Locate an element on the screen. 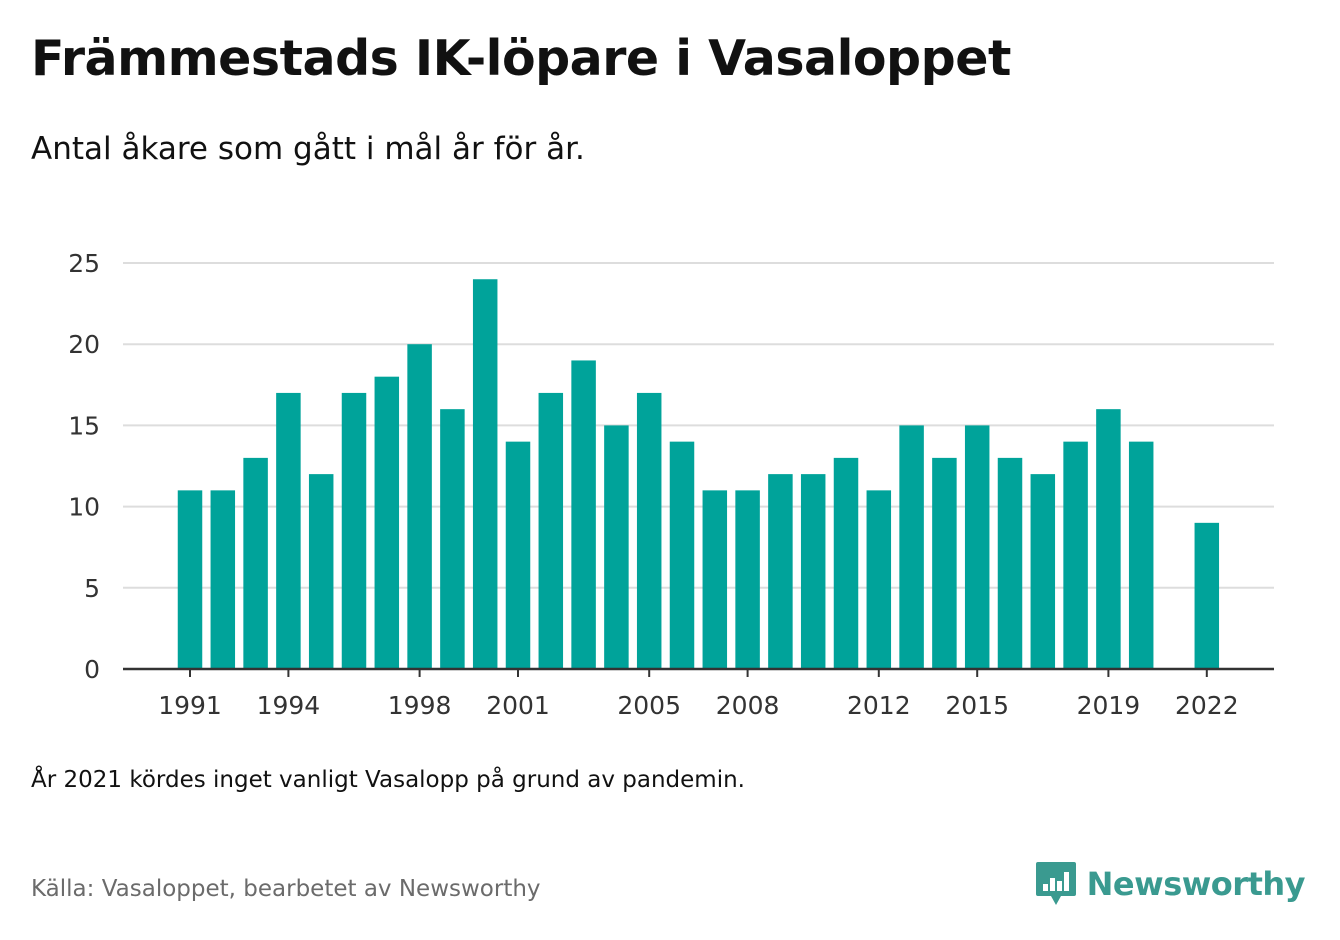 The height and width of the screenshot is (940, 1340). bar-2005 is located at coordinates (649, 530).